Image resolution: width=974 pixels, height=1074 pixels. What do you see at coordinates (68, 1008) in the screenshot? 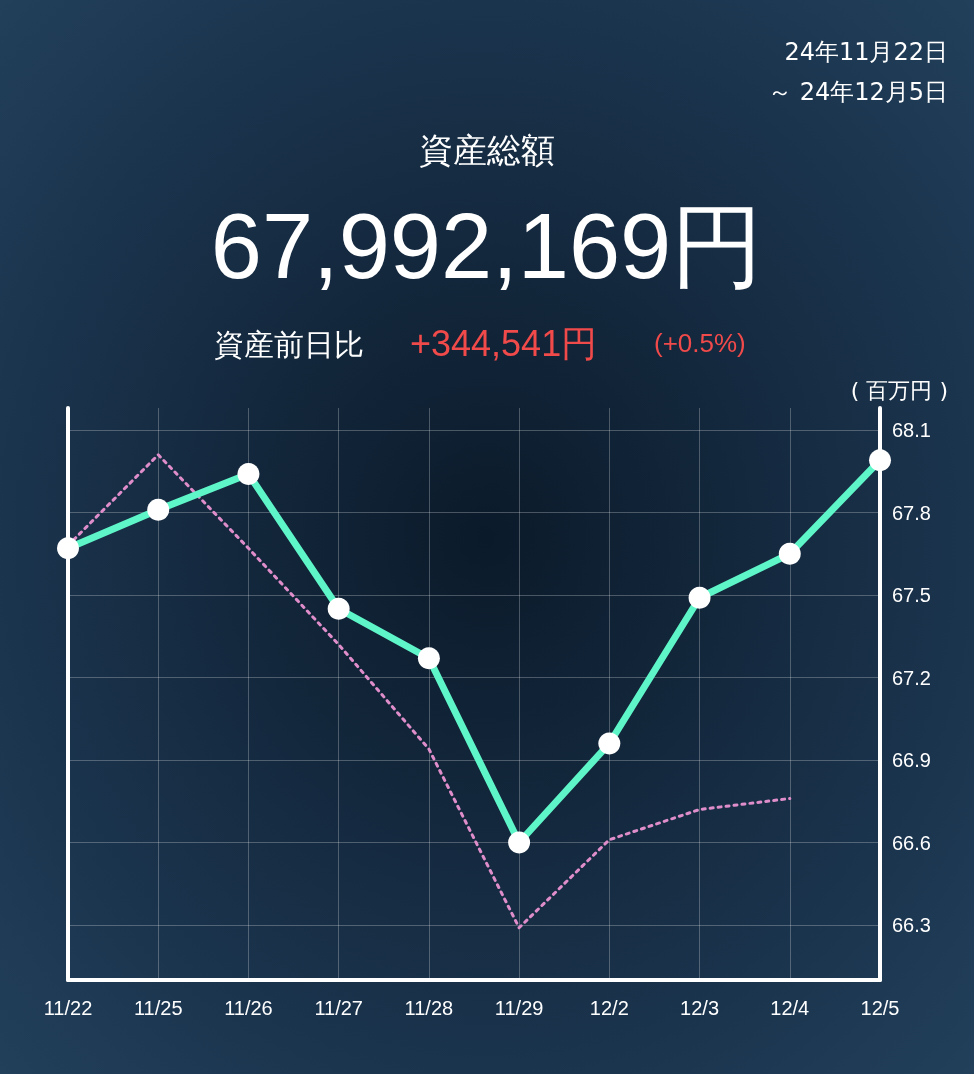
I see `x-tick-label: 11/22` at bounding box center [68, 1008].